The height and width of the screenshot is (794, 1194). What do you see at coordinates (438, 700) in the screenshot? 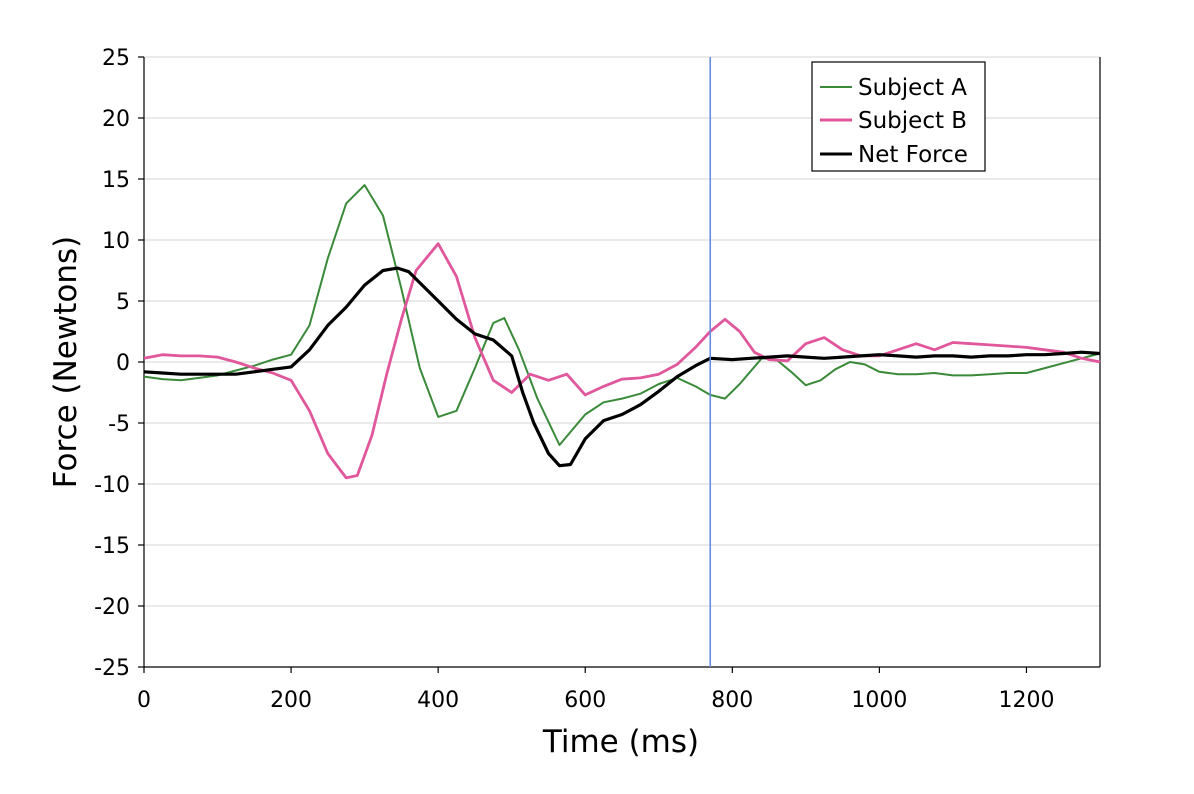
I see `x-tick-label: 400` at bounding box center [438, 700].